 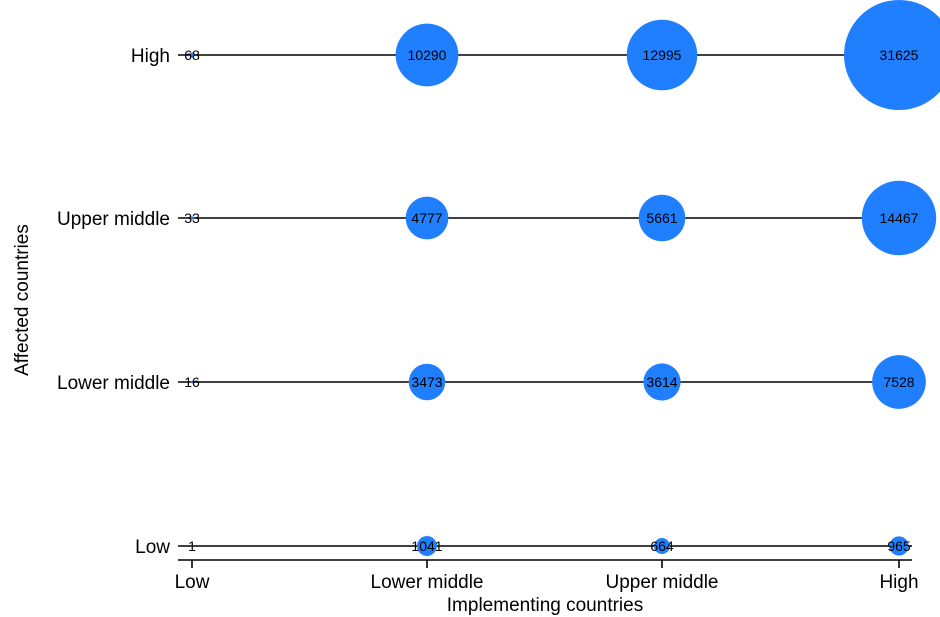 What do you see at coordinates (192, 582) in the screenshot?
I see `x-tick-label: Low` at bounding box center [192, 582].